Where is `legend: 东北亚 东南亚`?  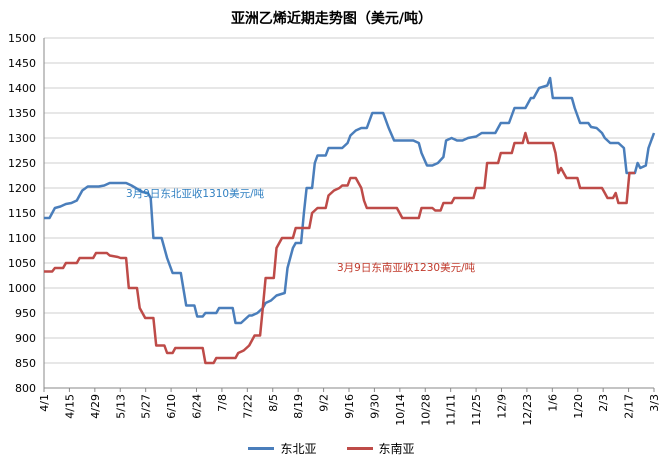 legend: 东北亚 东南亚 is located at coordinates (331, 448).